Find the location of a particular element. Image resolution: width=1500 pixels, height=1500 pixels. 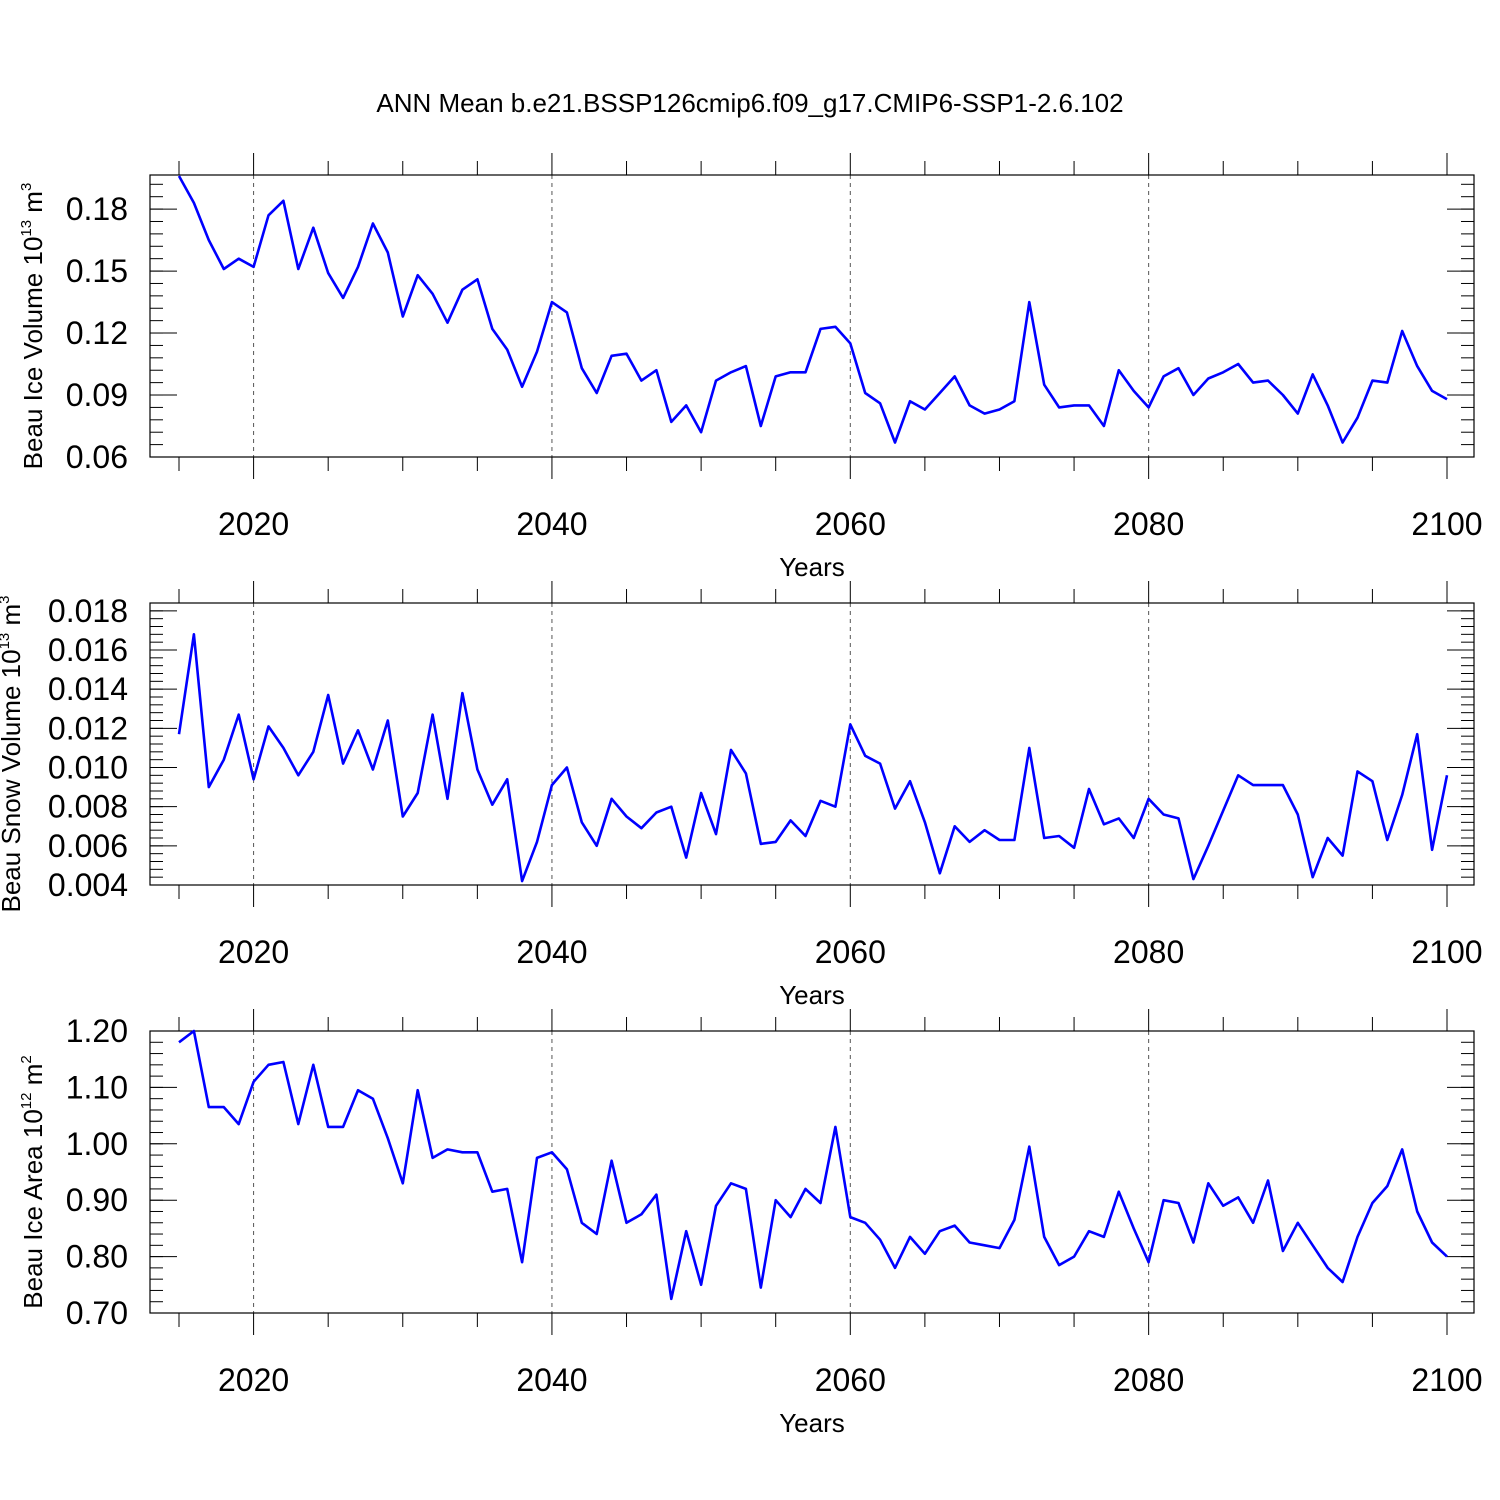

y-tick-label: 0.12 is located at coordinates (97, 333).